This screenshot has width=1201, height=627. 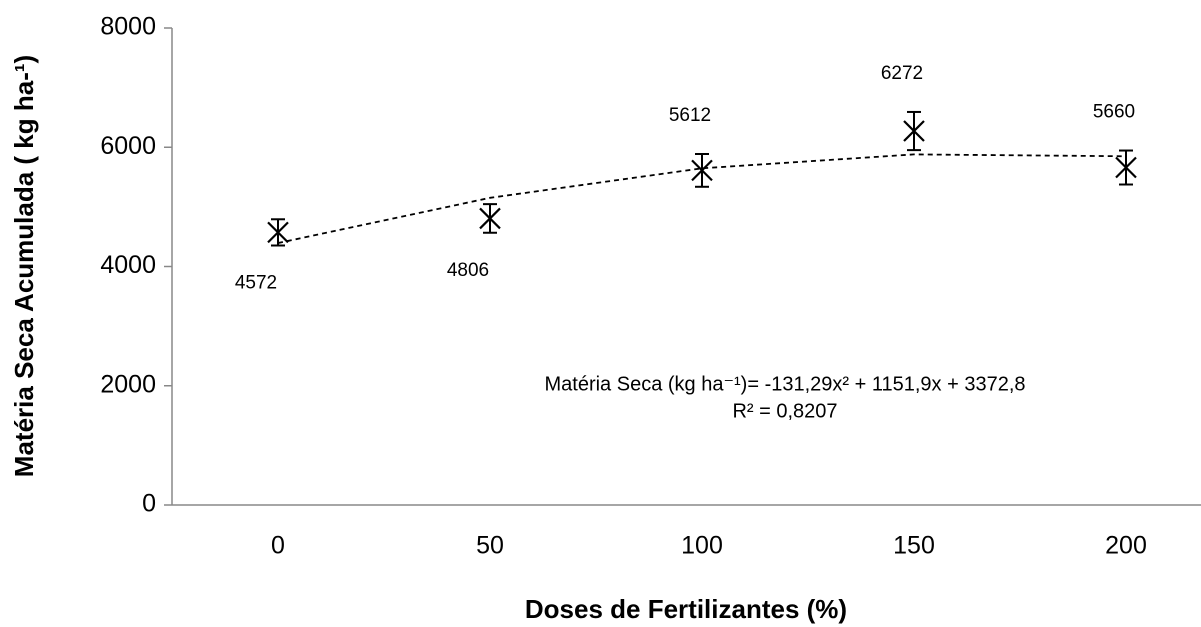 What do you see at coordinates (690, 115) in the screenshot?
I see `data-label: 5612` at bounding box center [690, 115].